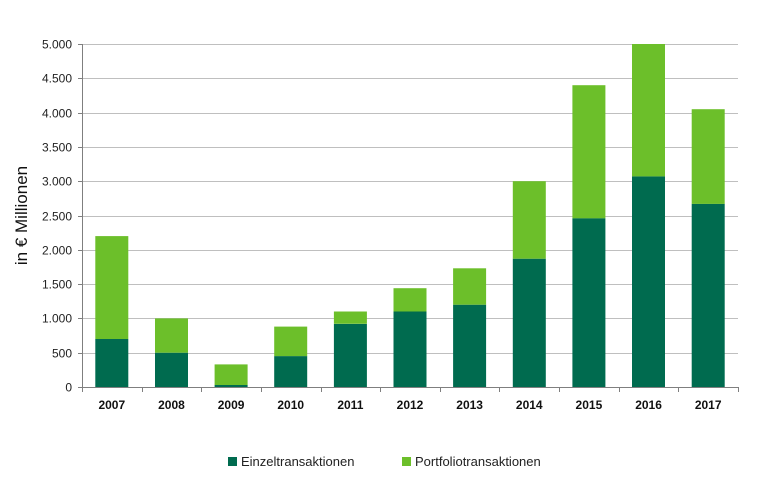 The height and width of the screenshot is (480, 768). Describe the element at coordinates (171, 405) in the screenshot. I see `x-tick-label: 2008` at that location.